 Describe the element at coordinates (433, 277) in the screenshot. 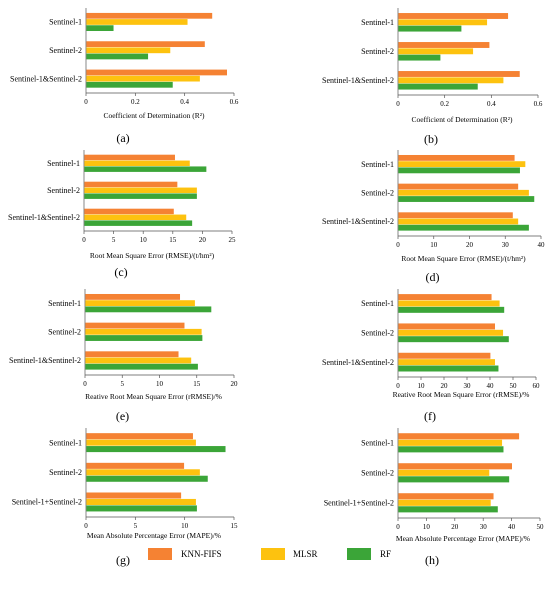

I see `panel-caption: (d)` at that location.